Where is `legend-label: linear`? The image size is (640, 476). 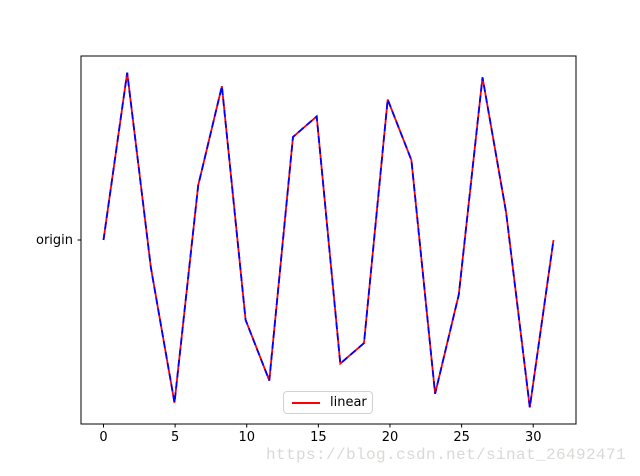
legend-label: linear is located at coordinates (348, 402).